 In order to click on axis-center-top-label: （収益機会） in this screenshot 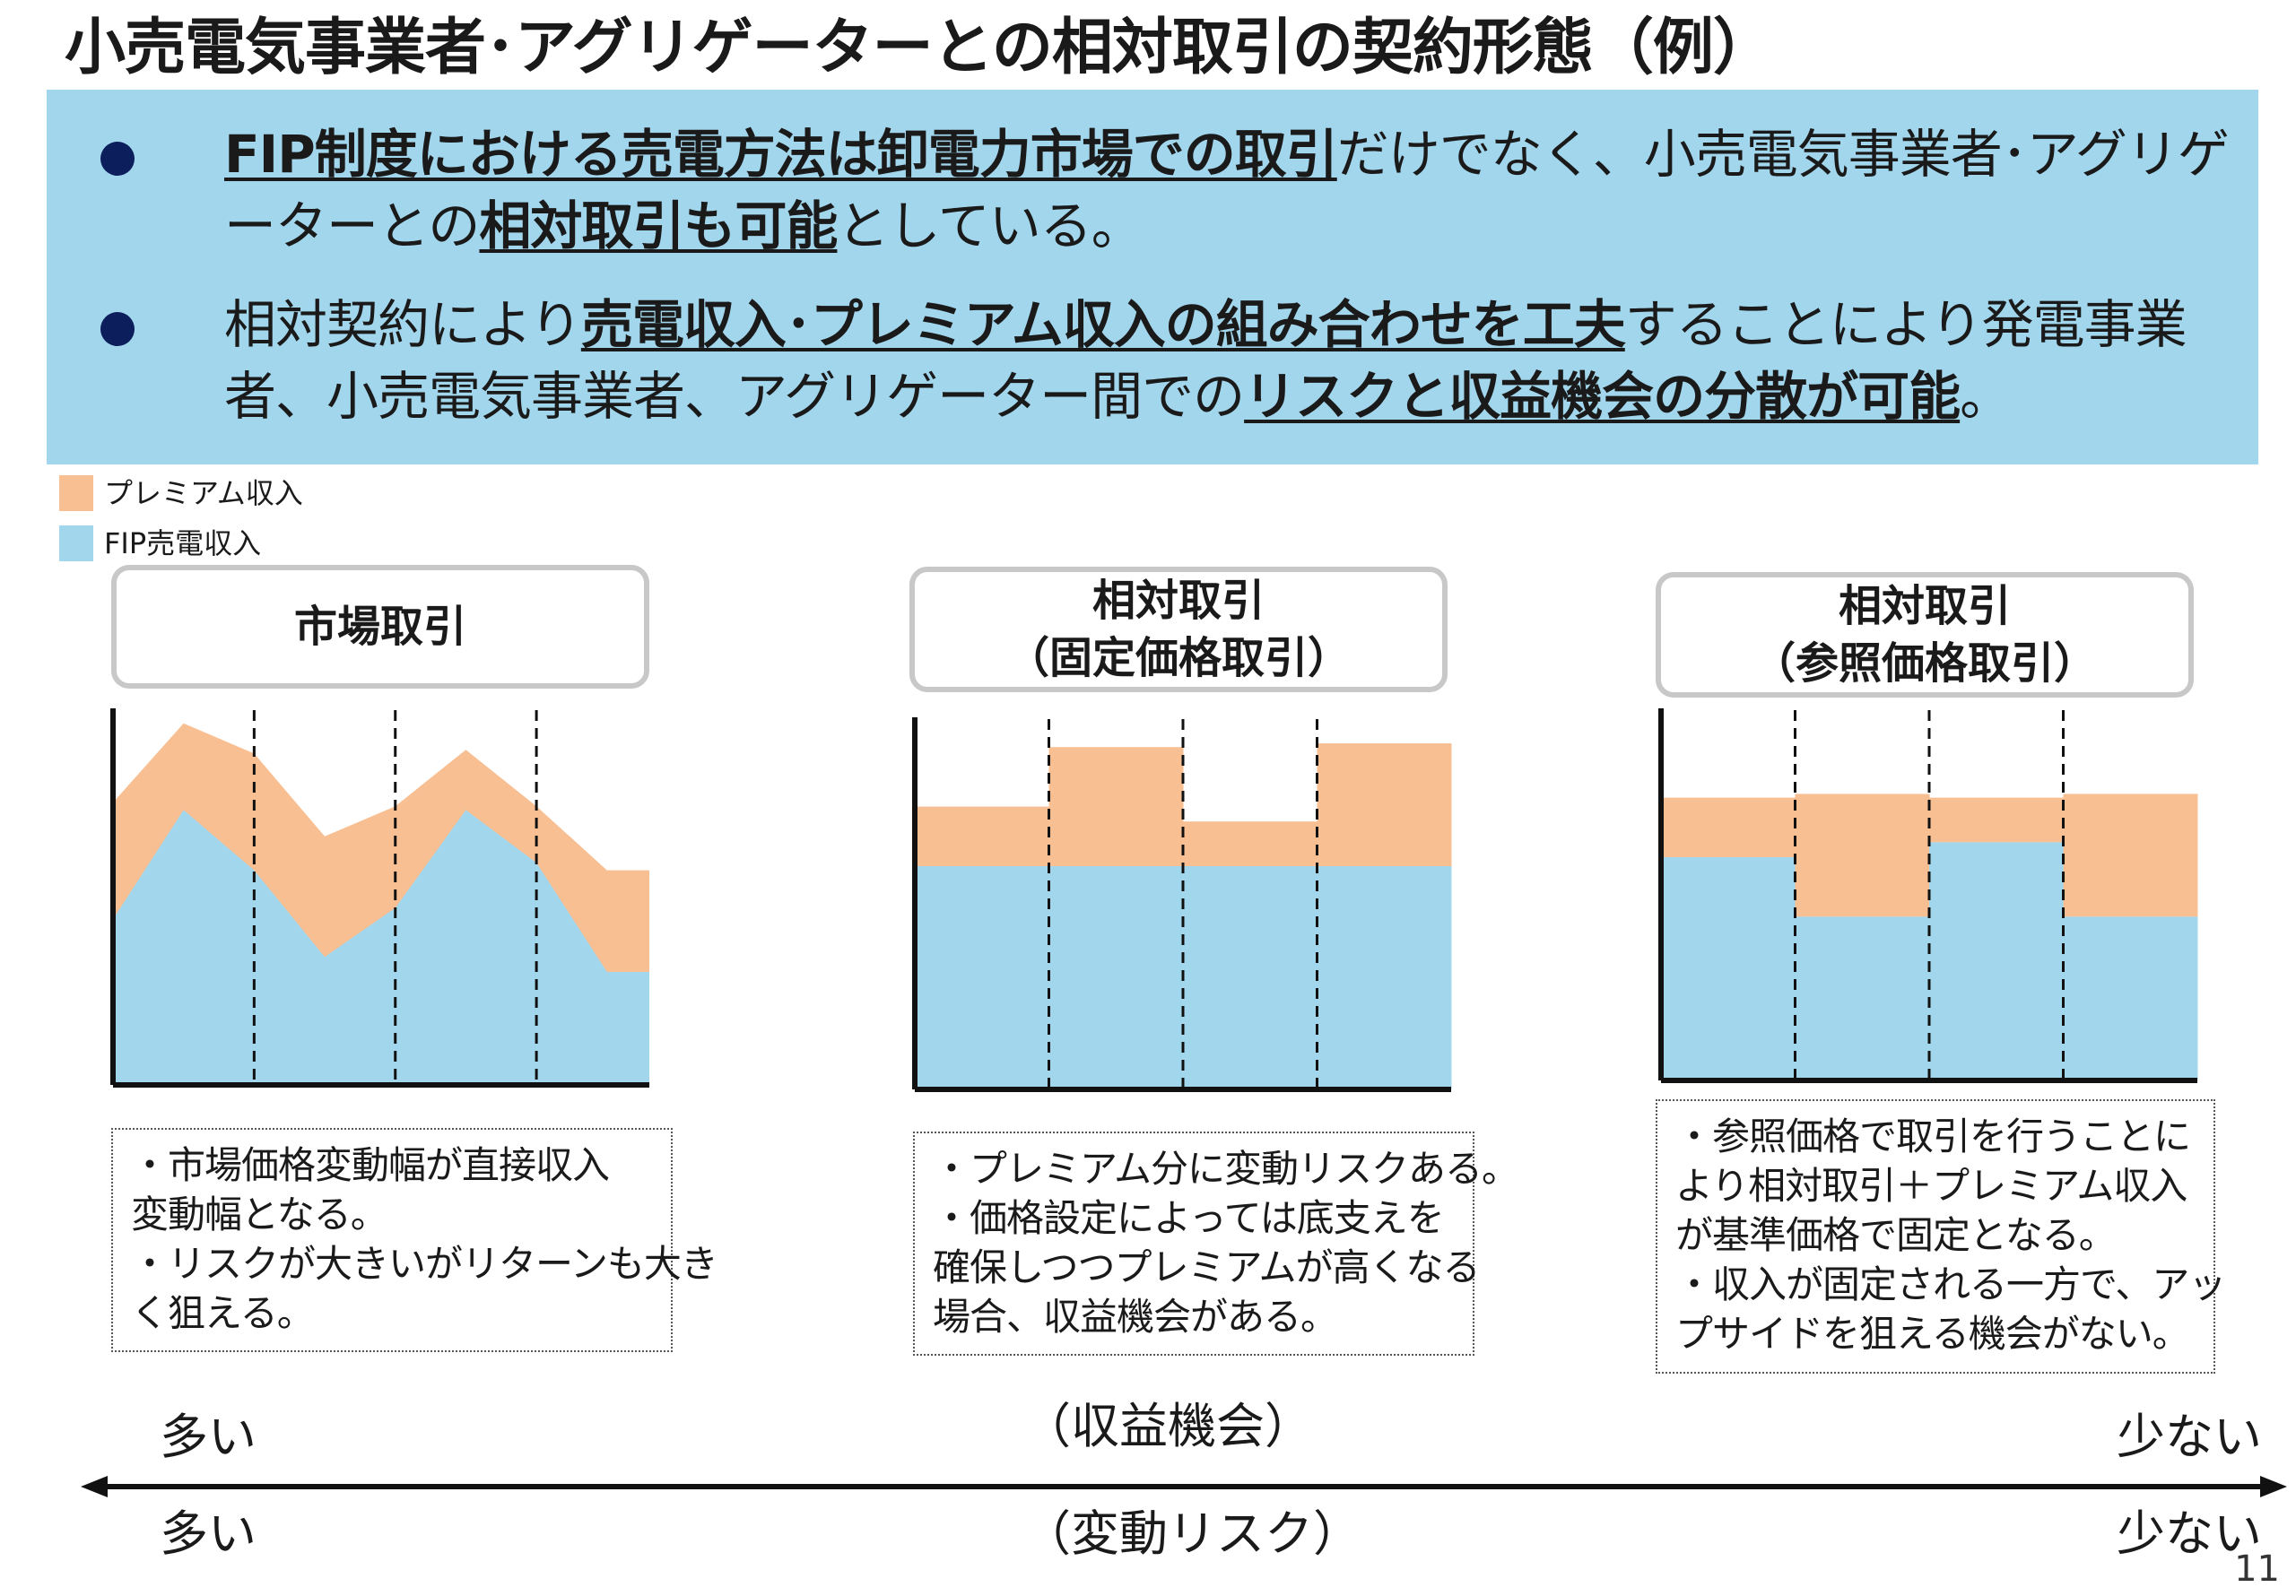, I will do `click(1167, 1426)`.